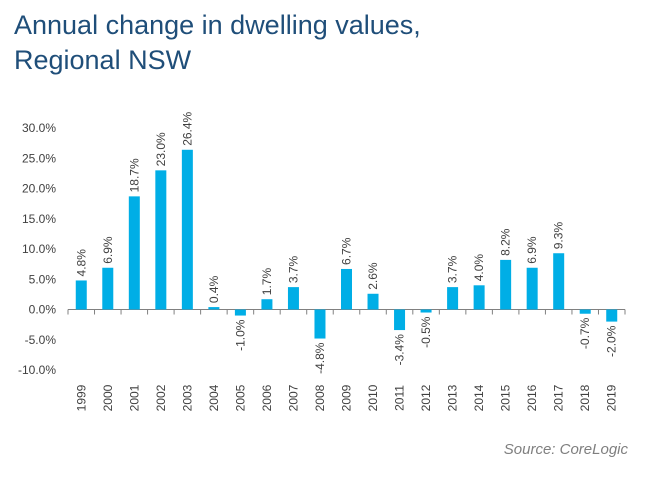 The width and height of the screenshot is (650, 481). What do you see at coordinates (43, 279) in the screenshot?
I see `y-tick-label: 5.0%` at bounding box center [43, 279].